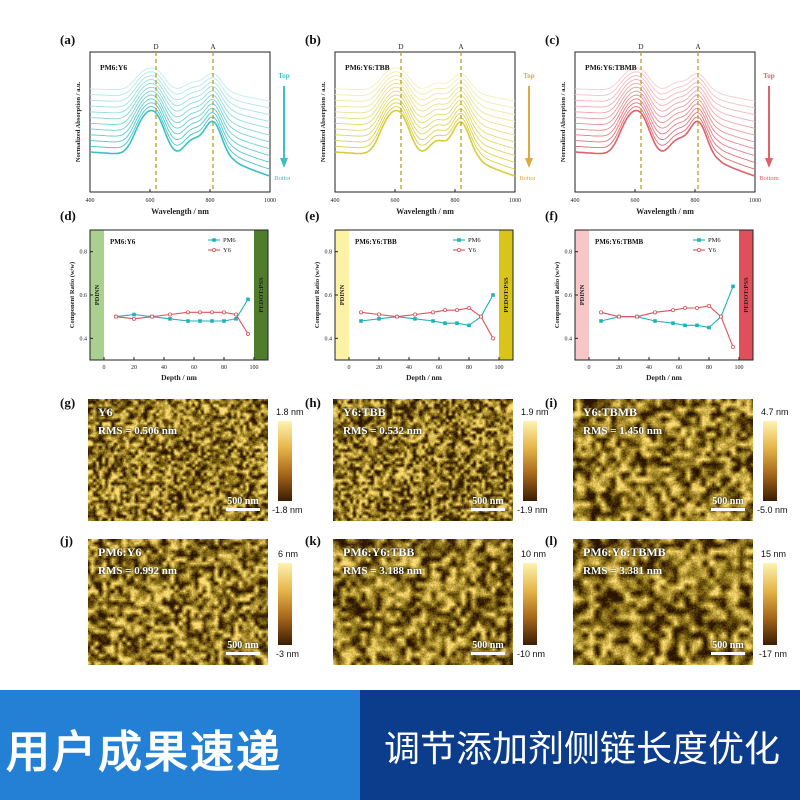  I want to click on y-tick-label: 0.4, so click(569, 339).